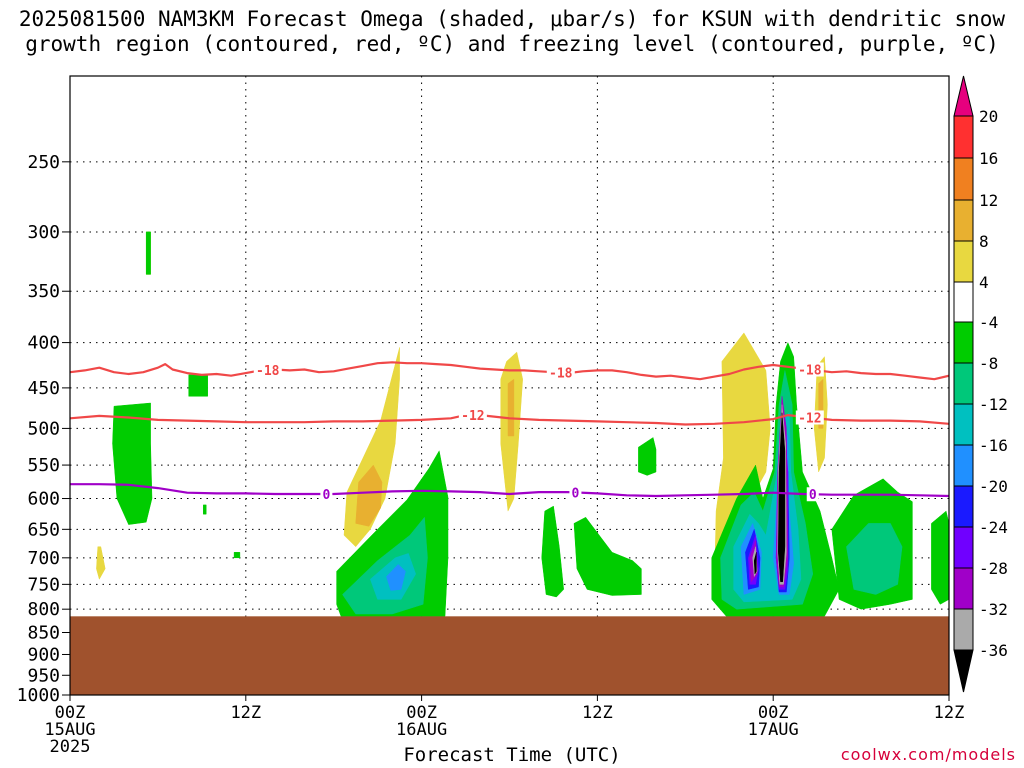  I want to click on y-tick-label-700: 700, so click(43, 558).